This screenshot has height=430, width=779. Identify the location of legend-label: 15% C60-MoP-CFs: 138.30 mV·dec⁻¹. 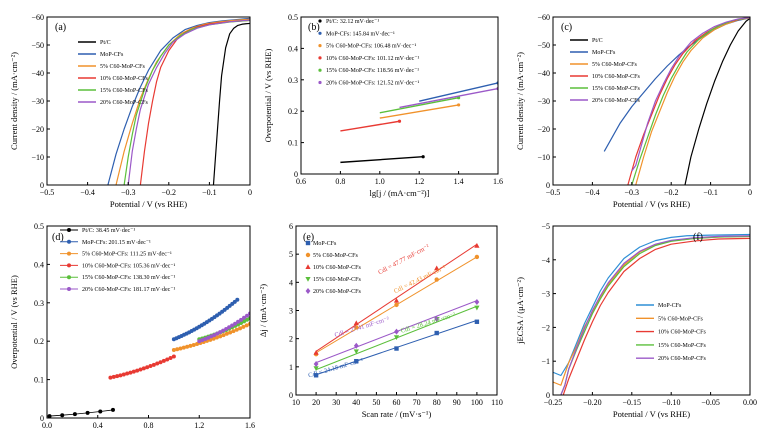
(129, 278).